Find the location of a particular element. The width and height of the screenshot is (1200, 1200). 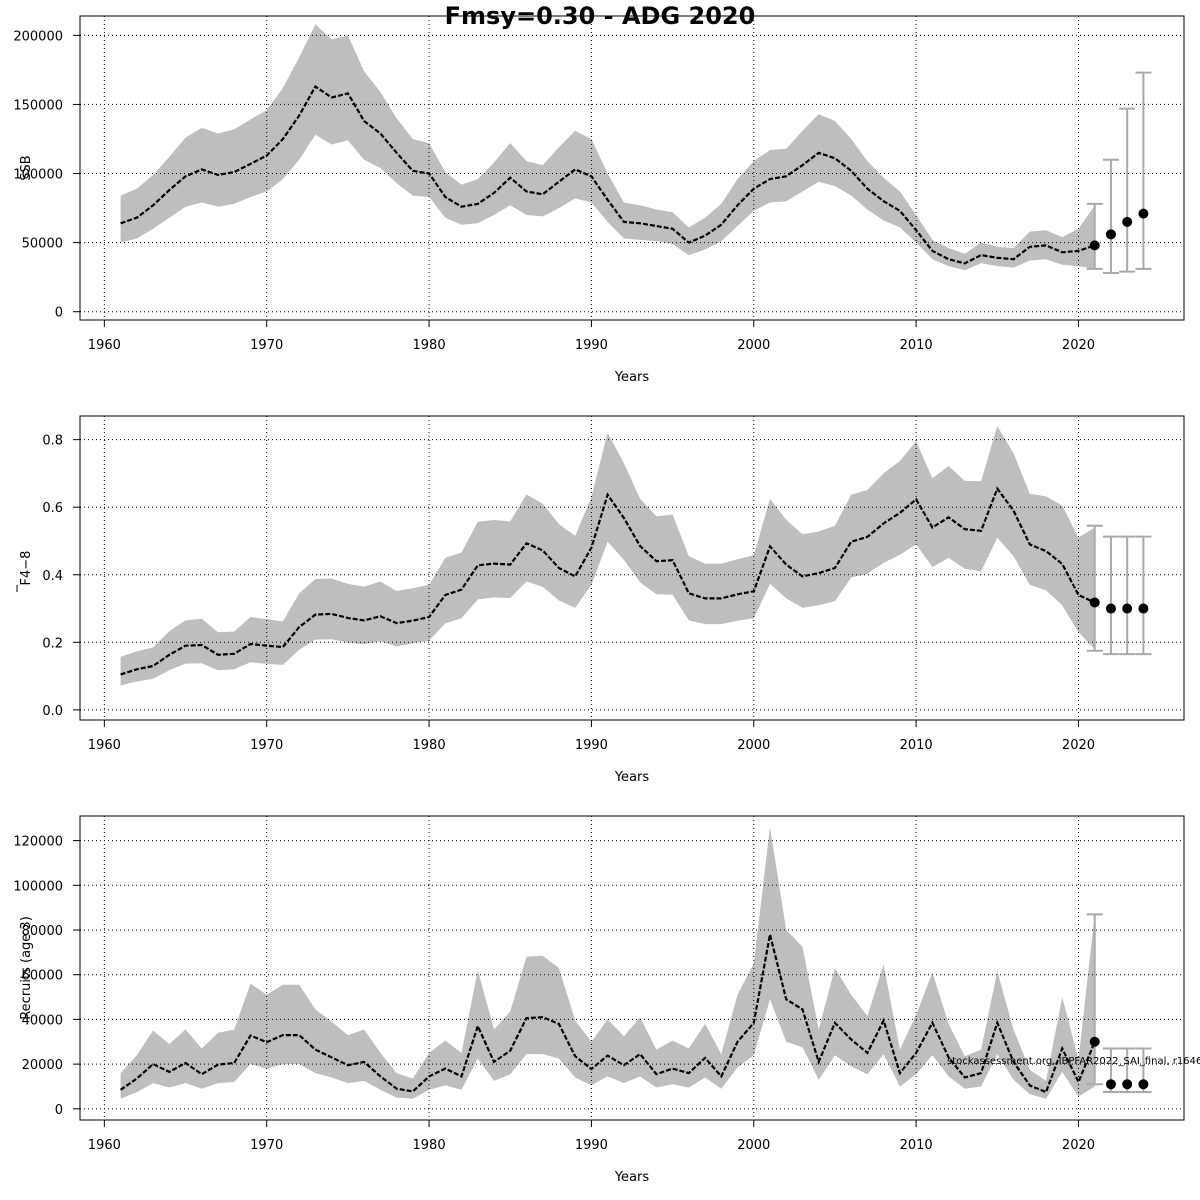

ssb-x-tick-label: 1980 is located at coordinates (429, 345).